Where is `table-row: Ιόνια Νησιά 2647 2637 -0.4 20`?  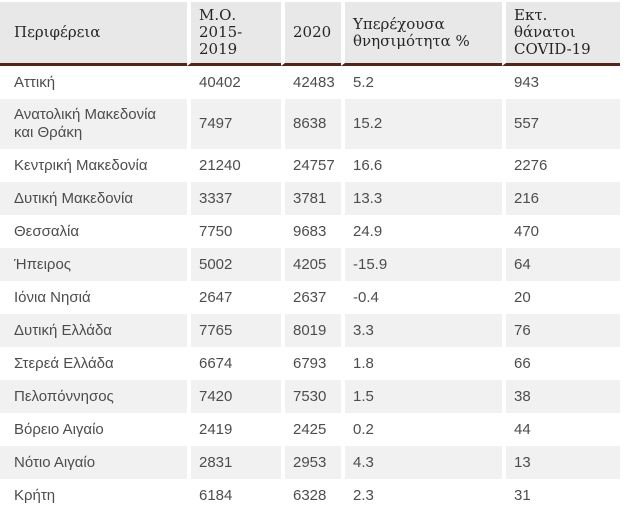
table-row: Ιόνια Νησιά 2647 2637 -0.4 20 is located at coordinates (310, 297).